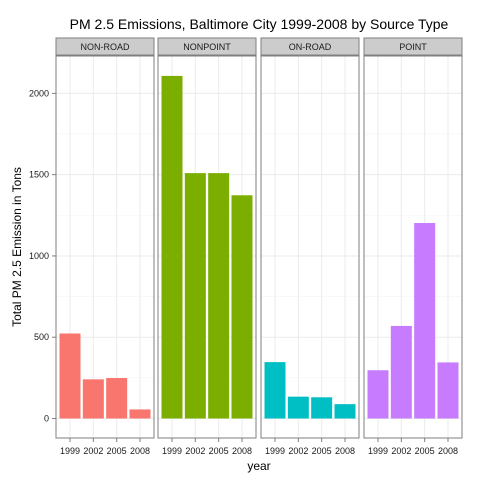 The image size is (480, 480). I want to click on y-tick-label: 2000, so click(39, 93).